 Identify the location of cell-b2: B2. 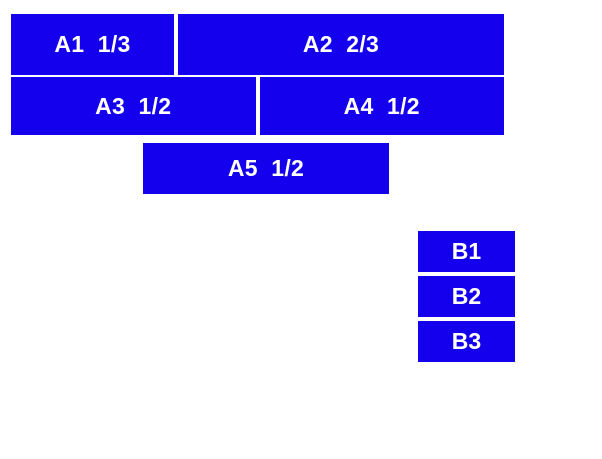
(466, 296).